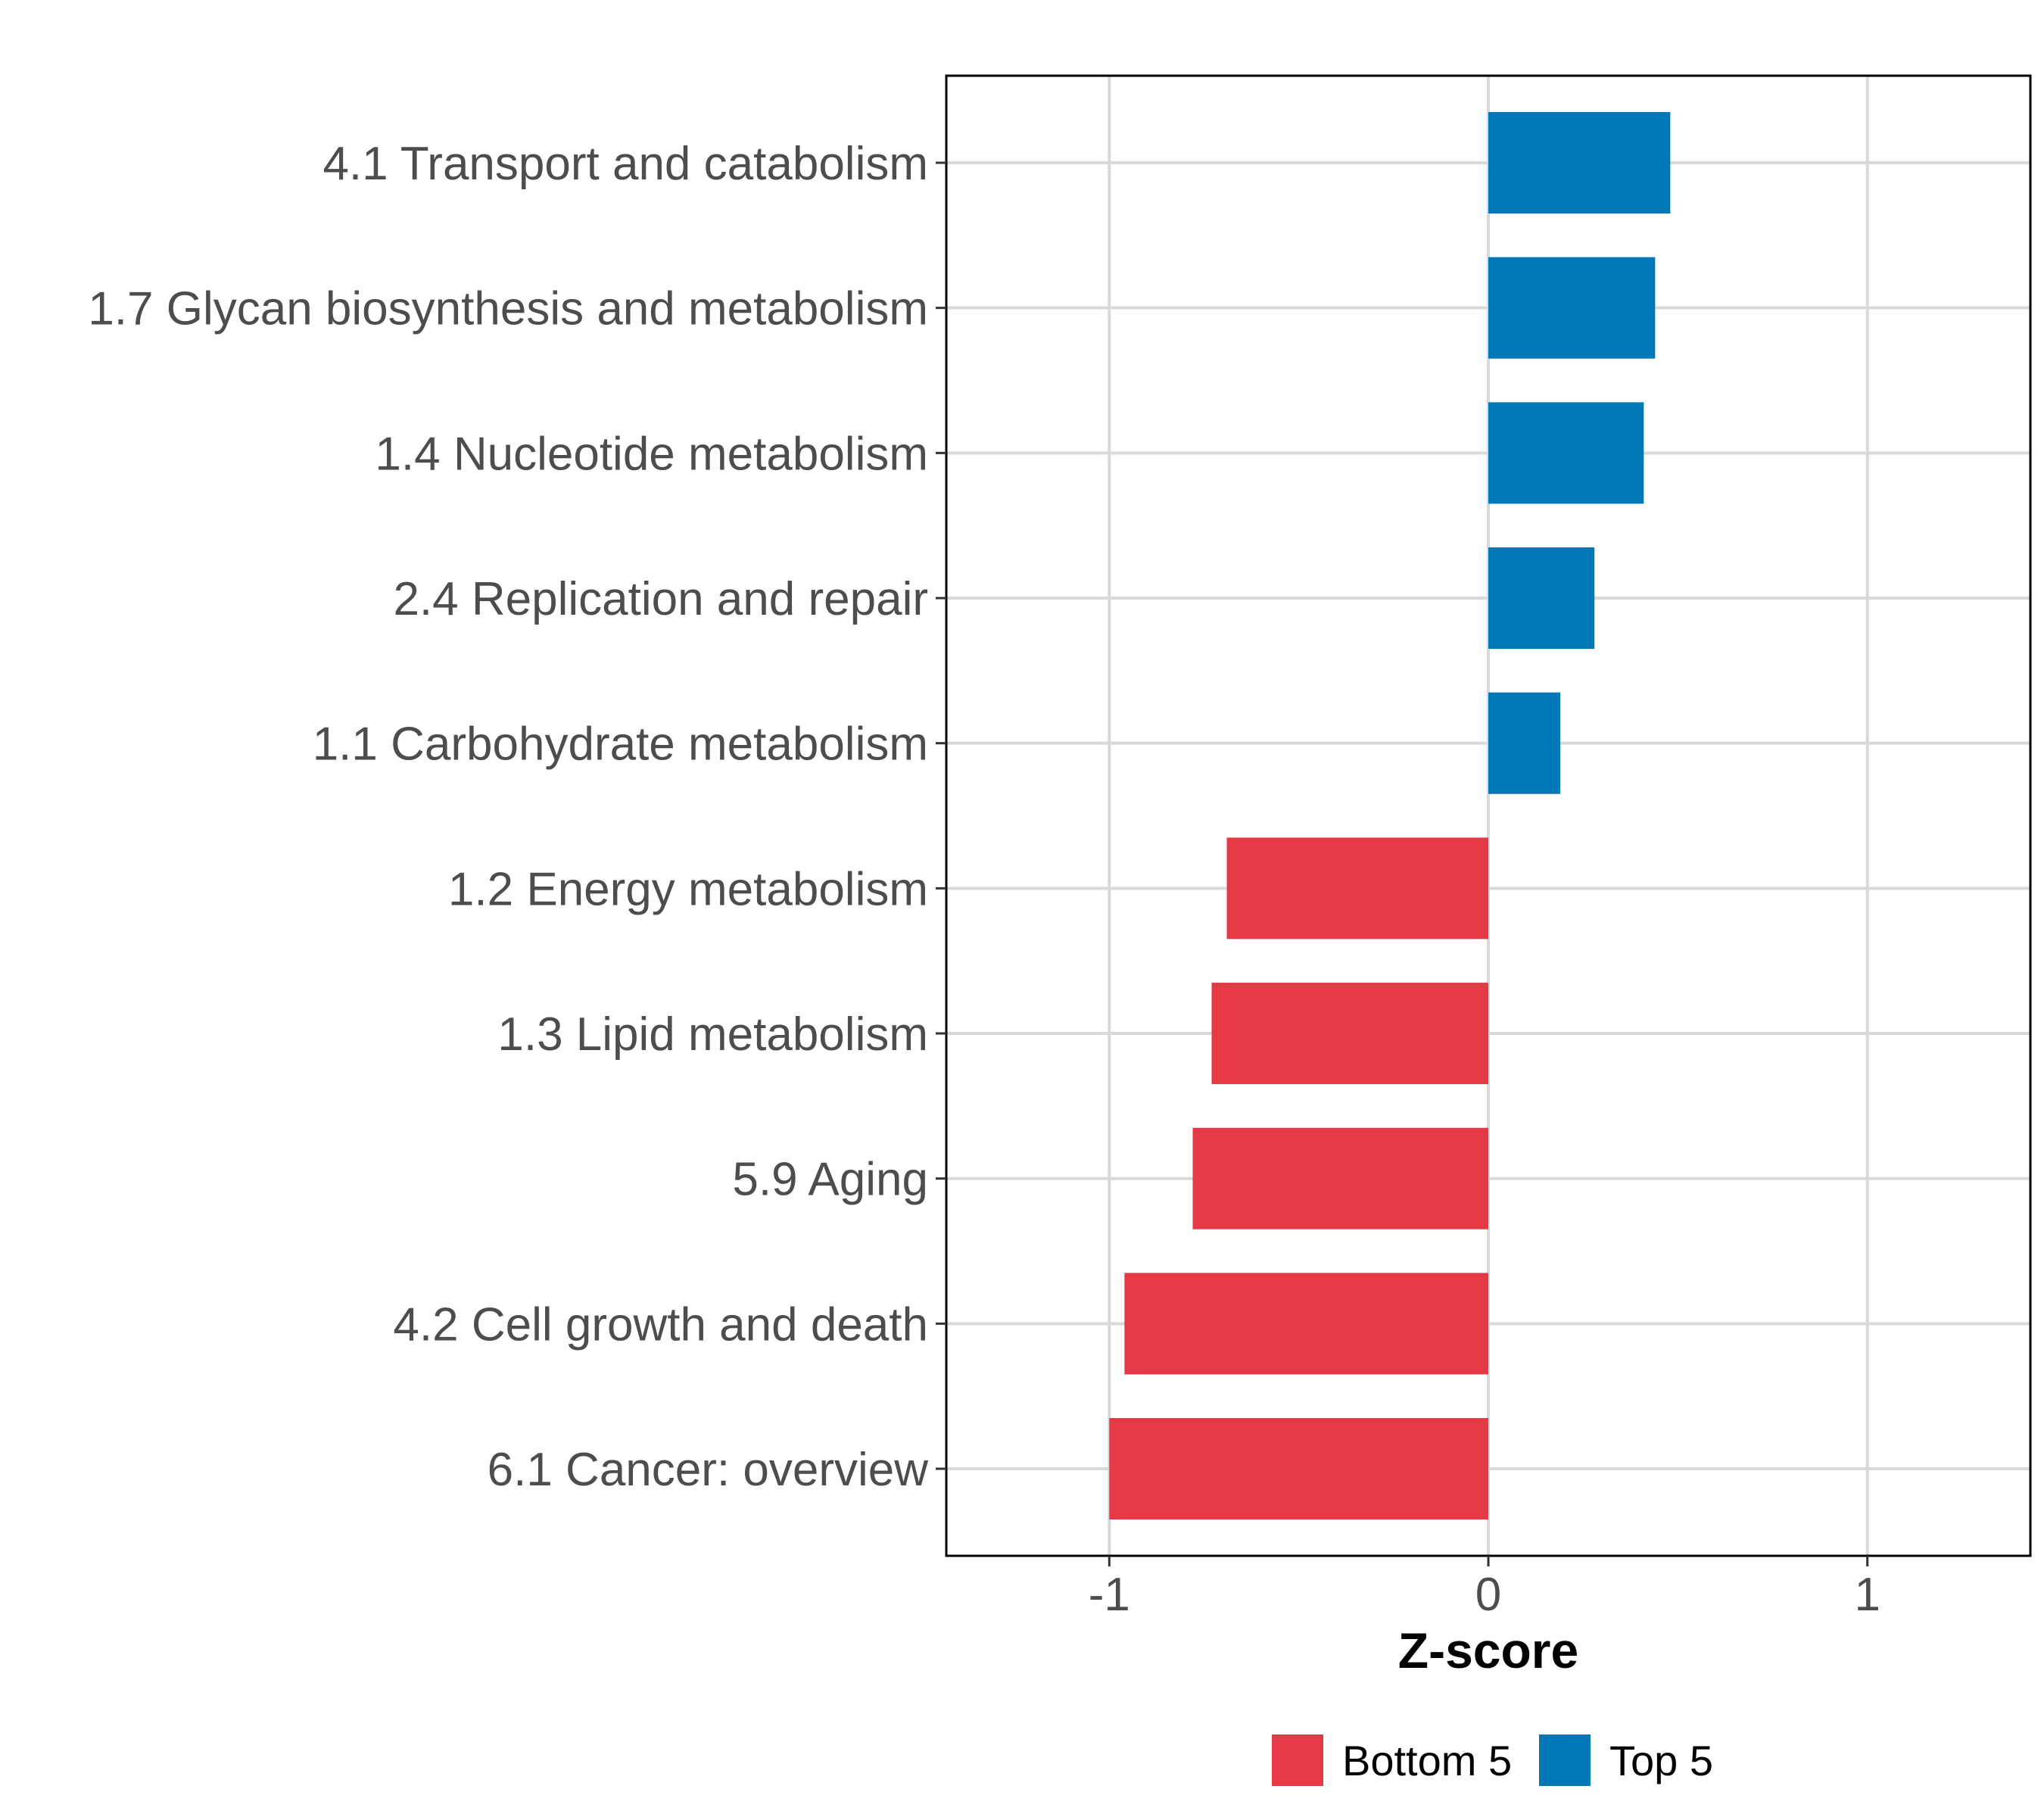  Describe the element at coordinates (708, 1470) in the screenshot. I see `category-label: 6.1 Cancer: overview` at that location.